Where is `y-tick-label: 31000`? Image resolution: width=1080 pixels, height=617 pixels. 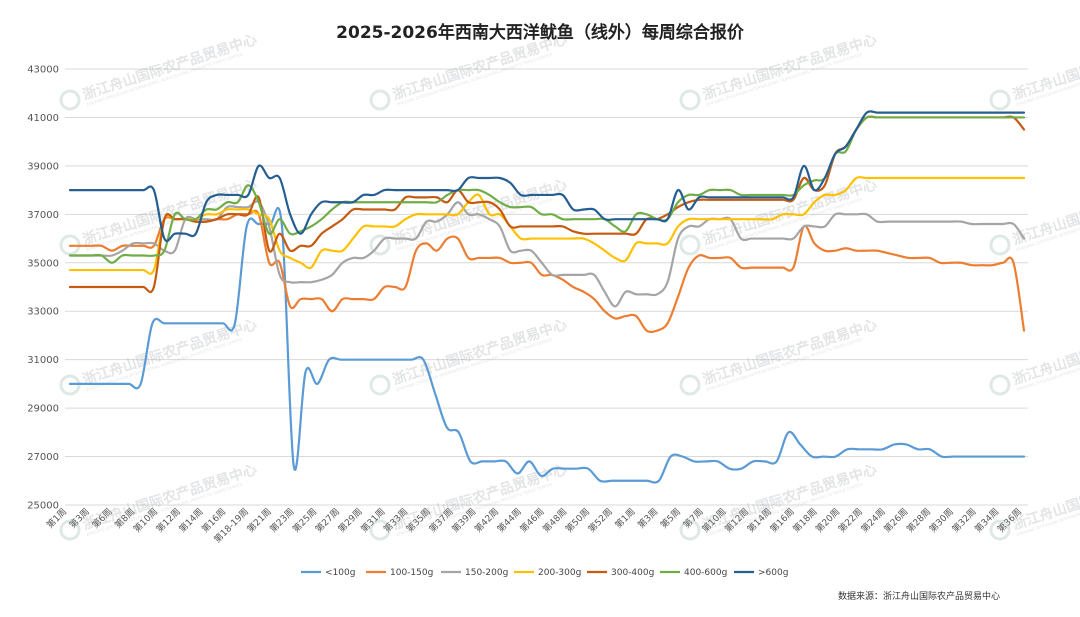 y-tick-label: 31000 is located at coordinates (43, 360).